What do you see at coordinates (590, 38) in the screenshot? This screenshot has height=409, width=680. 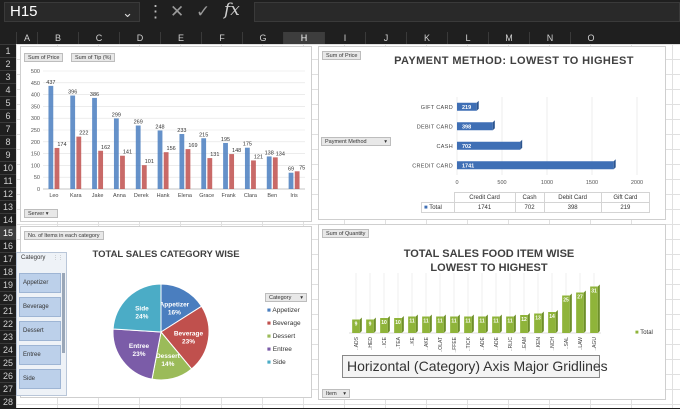 I see `column-header: O` at bounding box center [590, 38].